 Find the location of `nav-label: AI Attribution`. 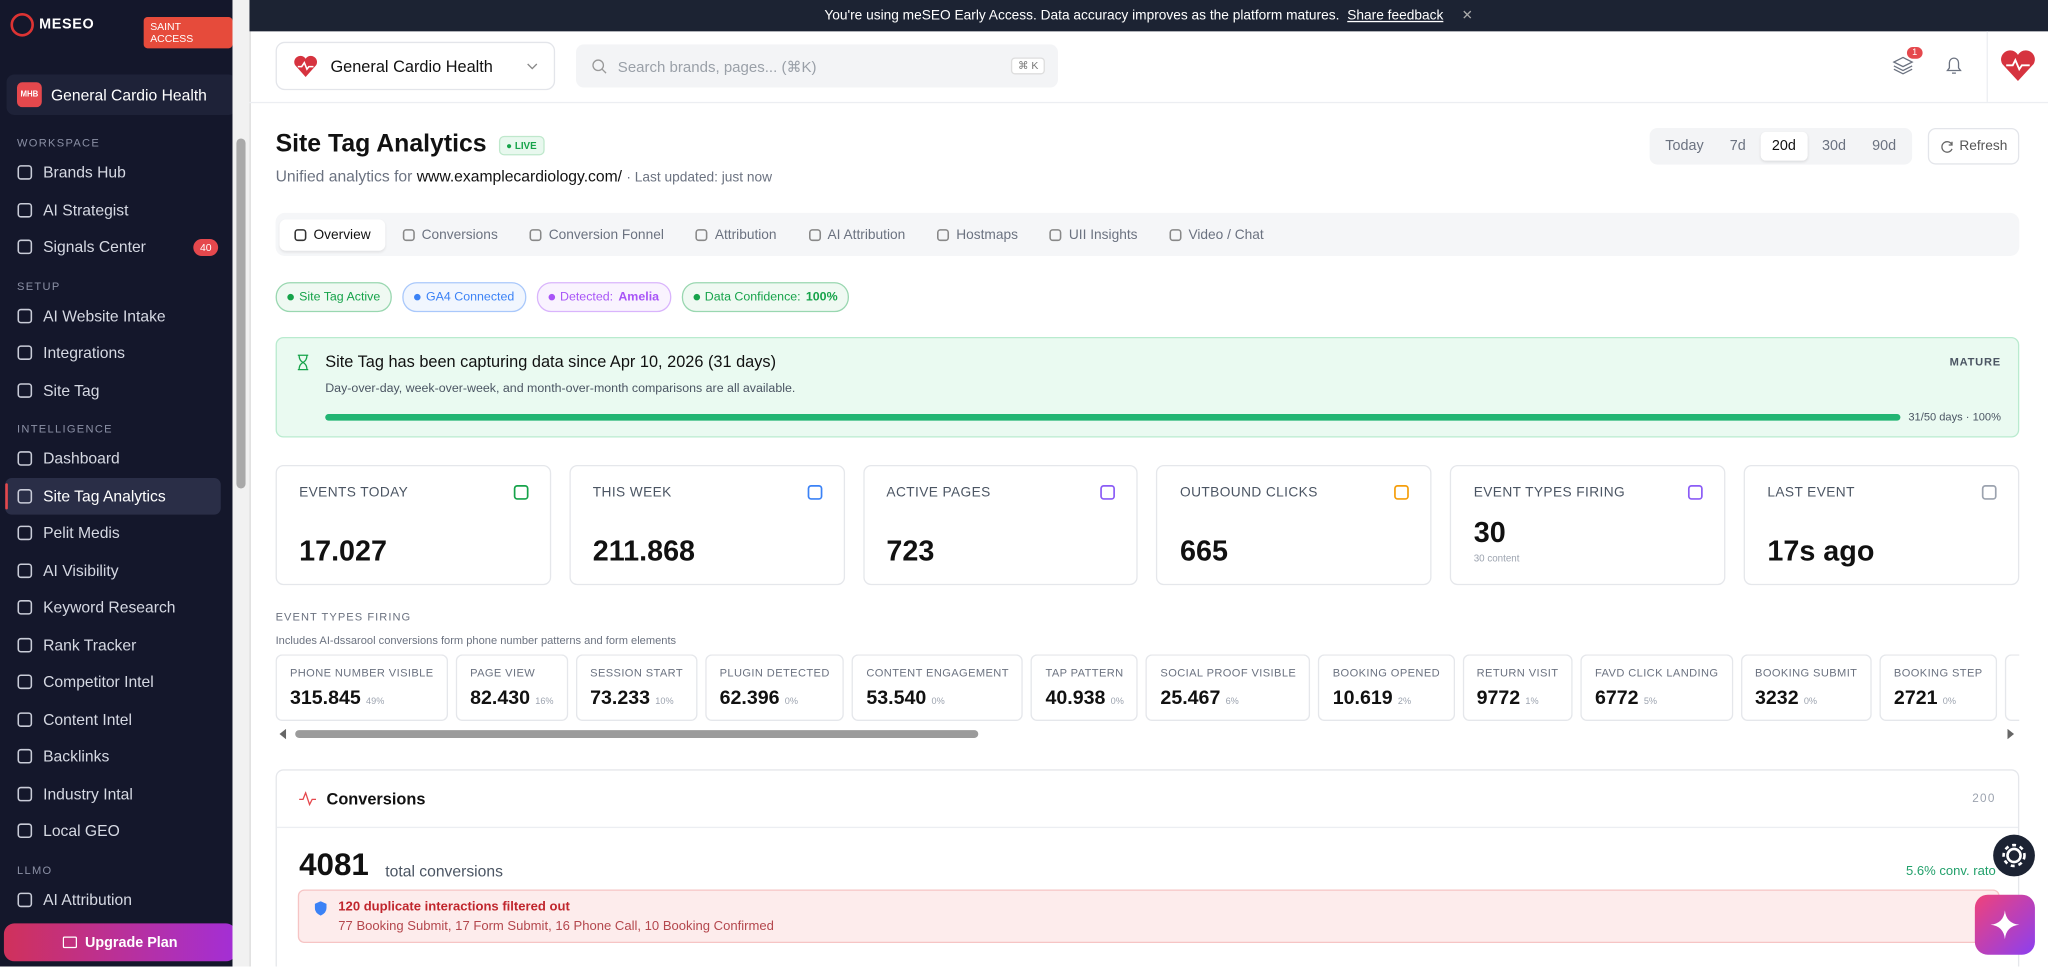

nav-label: AI Attribution is located at coordinates (87, 899).